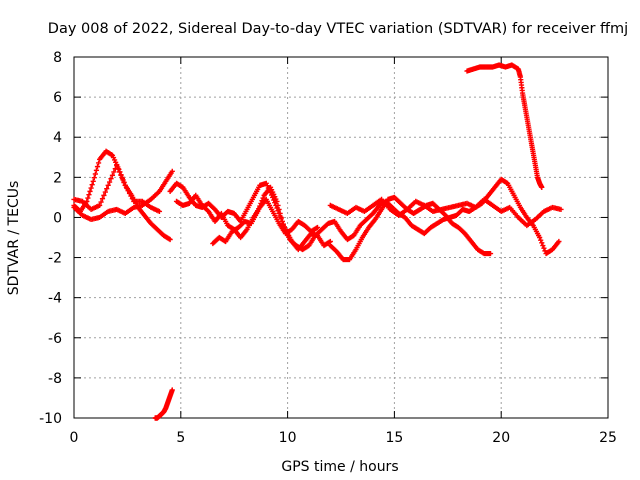 Image resolution: width=640 pixels, height=480 pixels. Describe the element at coordinates (339, 467) in the screenshot. I see `x-axis-label: GPS time / hours` at that location.